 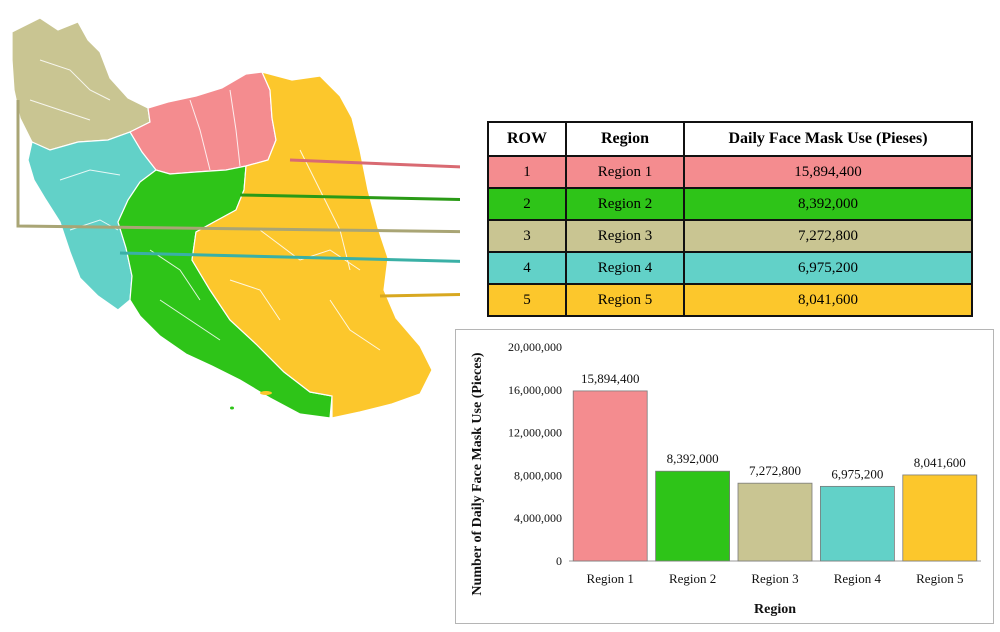 What do you see at coordinates (775, 609) in the screenshot?
I see `x-axis-title: Region` at bounding box center [775, 609].